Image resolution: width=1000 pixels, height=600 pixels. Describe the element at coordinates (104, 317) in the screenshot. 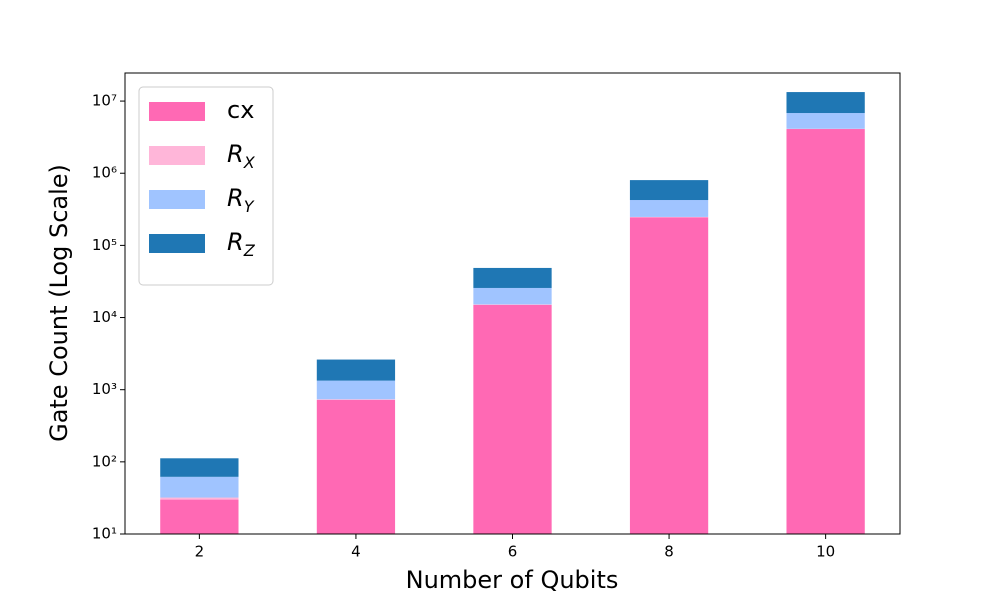

I see `y-tick-label: 10⁴` at that location.